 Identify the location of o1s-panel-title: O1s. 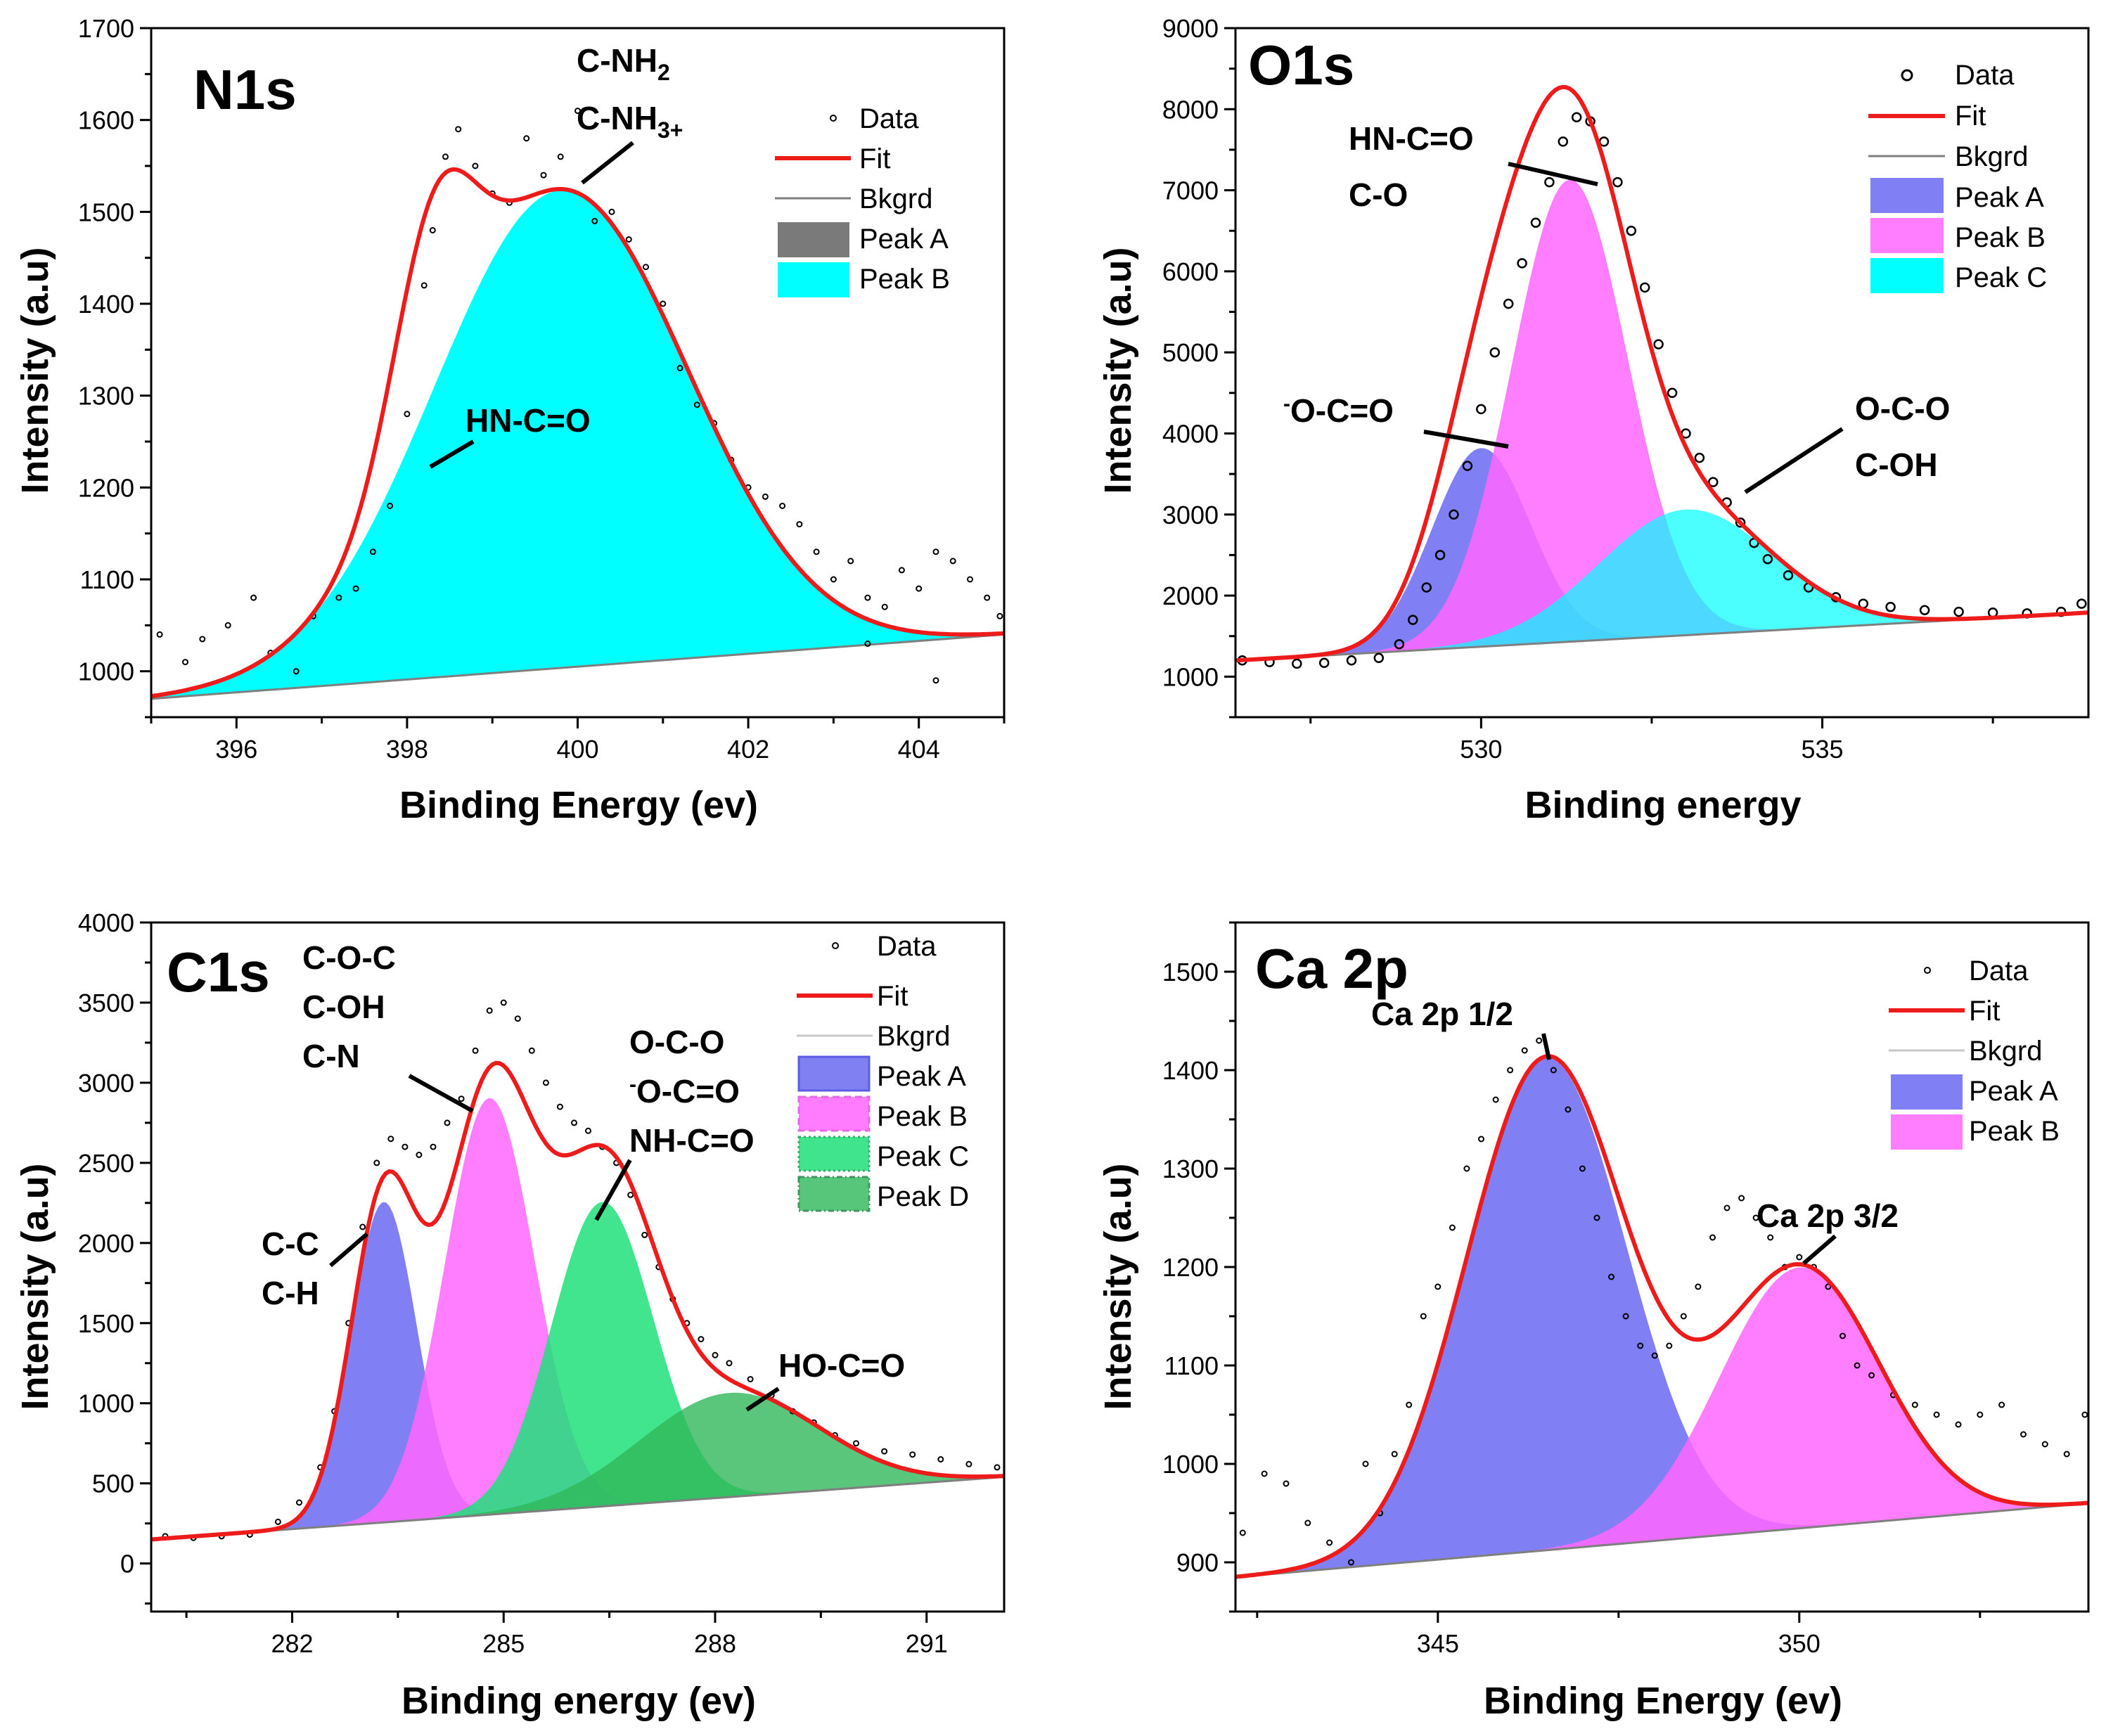
(1301, 65).